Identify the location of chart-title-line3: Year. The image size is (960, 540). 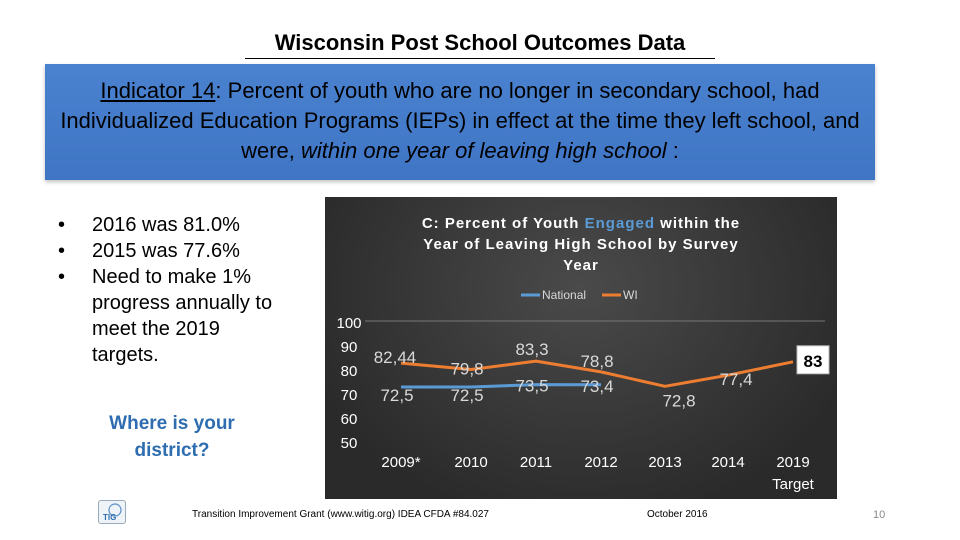
(581, 265).